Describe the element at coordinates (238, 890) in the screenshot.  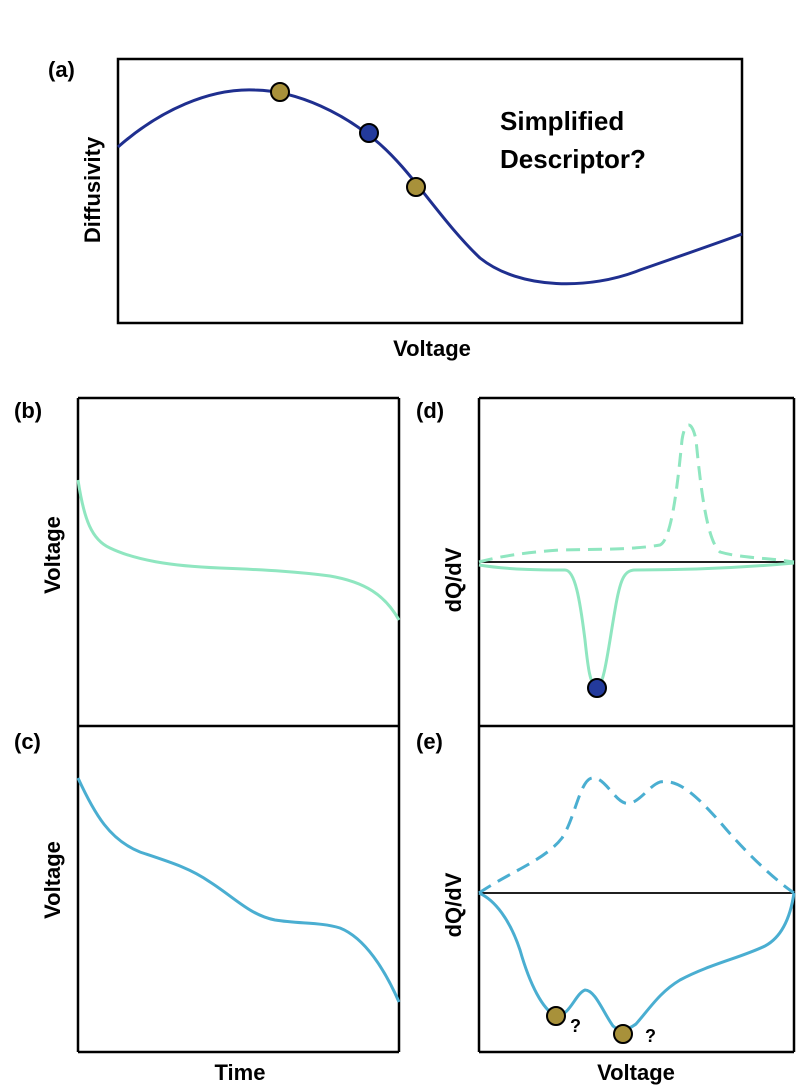
I see `voltage-curve-c` at that location.